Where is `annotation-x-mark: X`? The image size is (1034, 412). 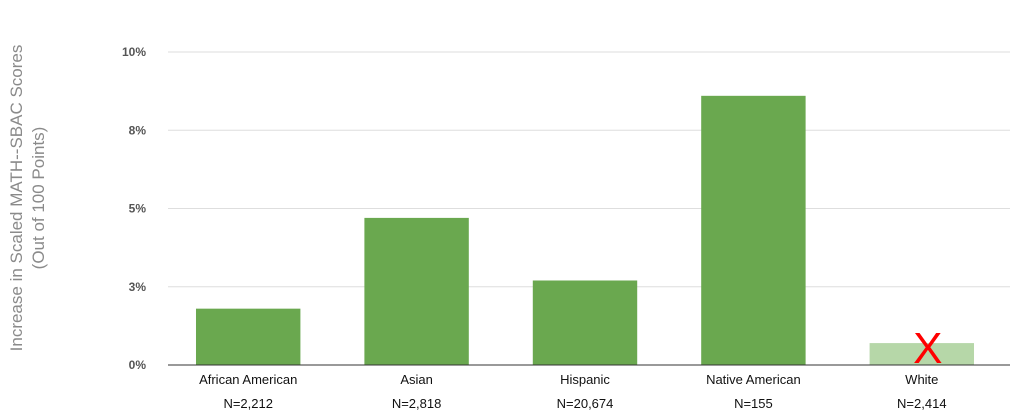 annotation-x-mark: X is located at coordinates (927, 348).